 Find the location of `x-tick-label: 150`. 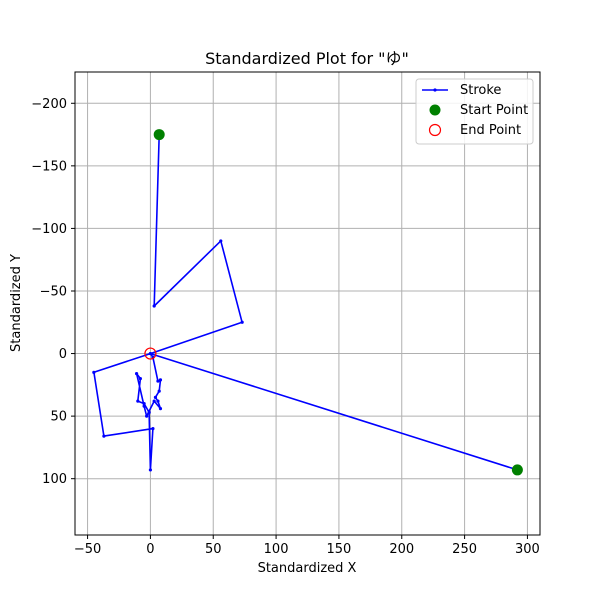

x-tick-label: 150 is located at coordinates (339, 549).